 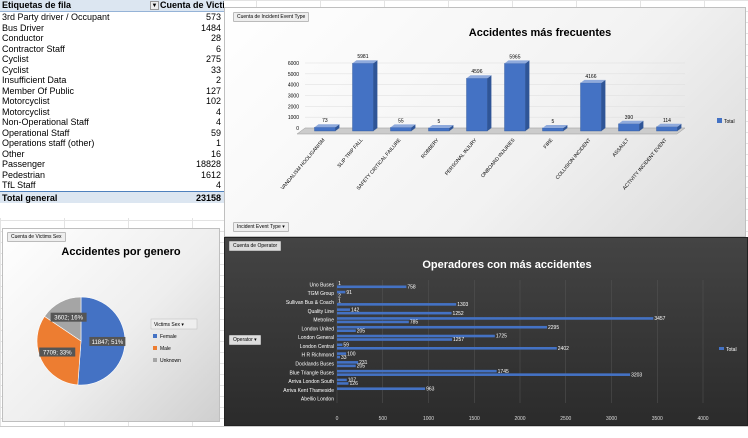 What do you see at coordinates (37, 5) in the screenshot?
I see `row-labels-header-text: Etiquetas de fila` at bounding box center [37, 5].